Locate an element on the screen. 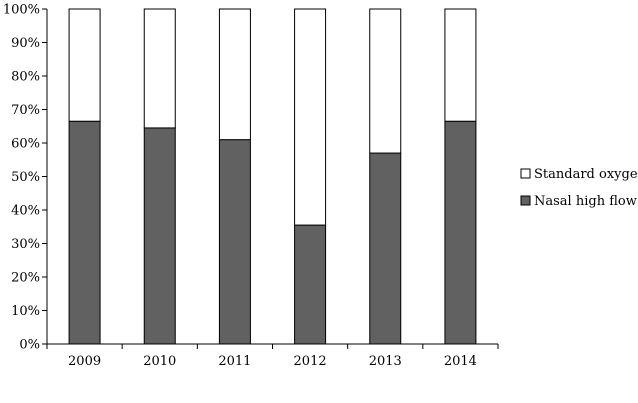  y-tick-label: 30% is located at coordinates (25, 244).